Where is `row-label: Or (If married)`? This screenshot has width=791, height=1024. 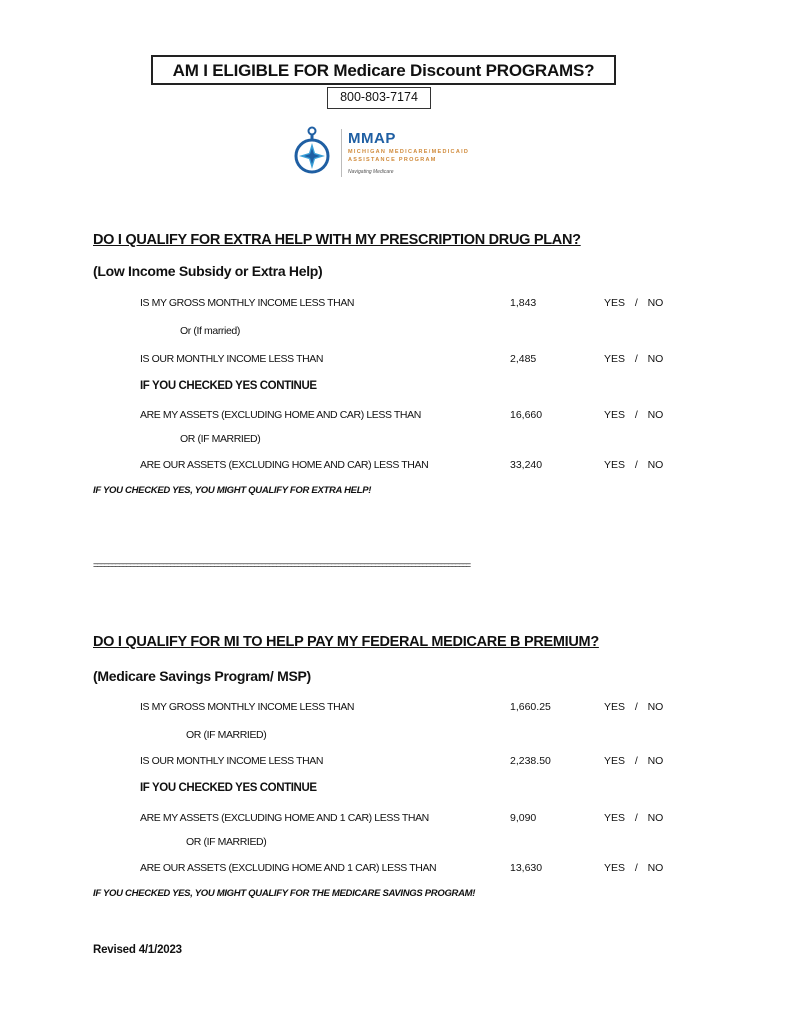 row-label: Or (If married) is located at coordinates (210, 331).